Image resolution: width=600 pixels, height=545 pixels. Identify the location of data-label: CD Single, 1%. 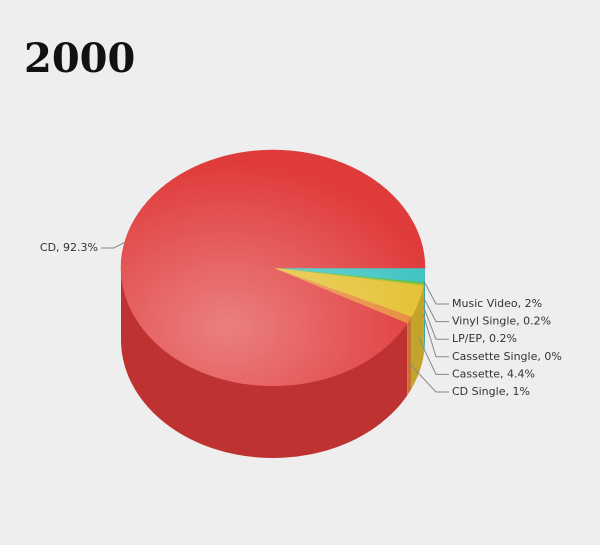
(491, 391).